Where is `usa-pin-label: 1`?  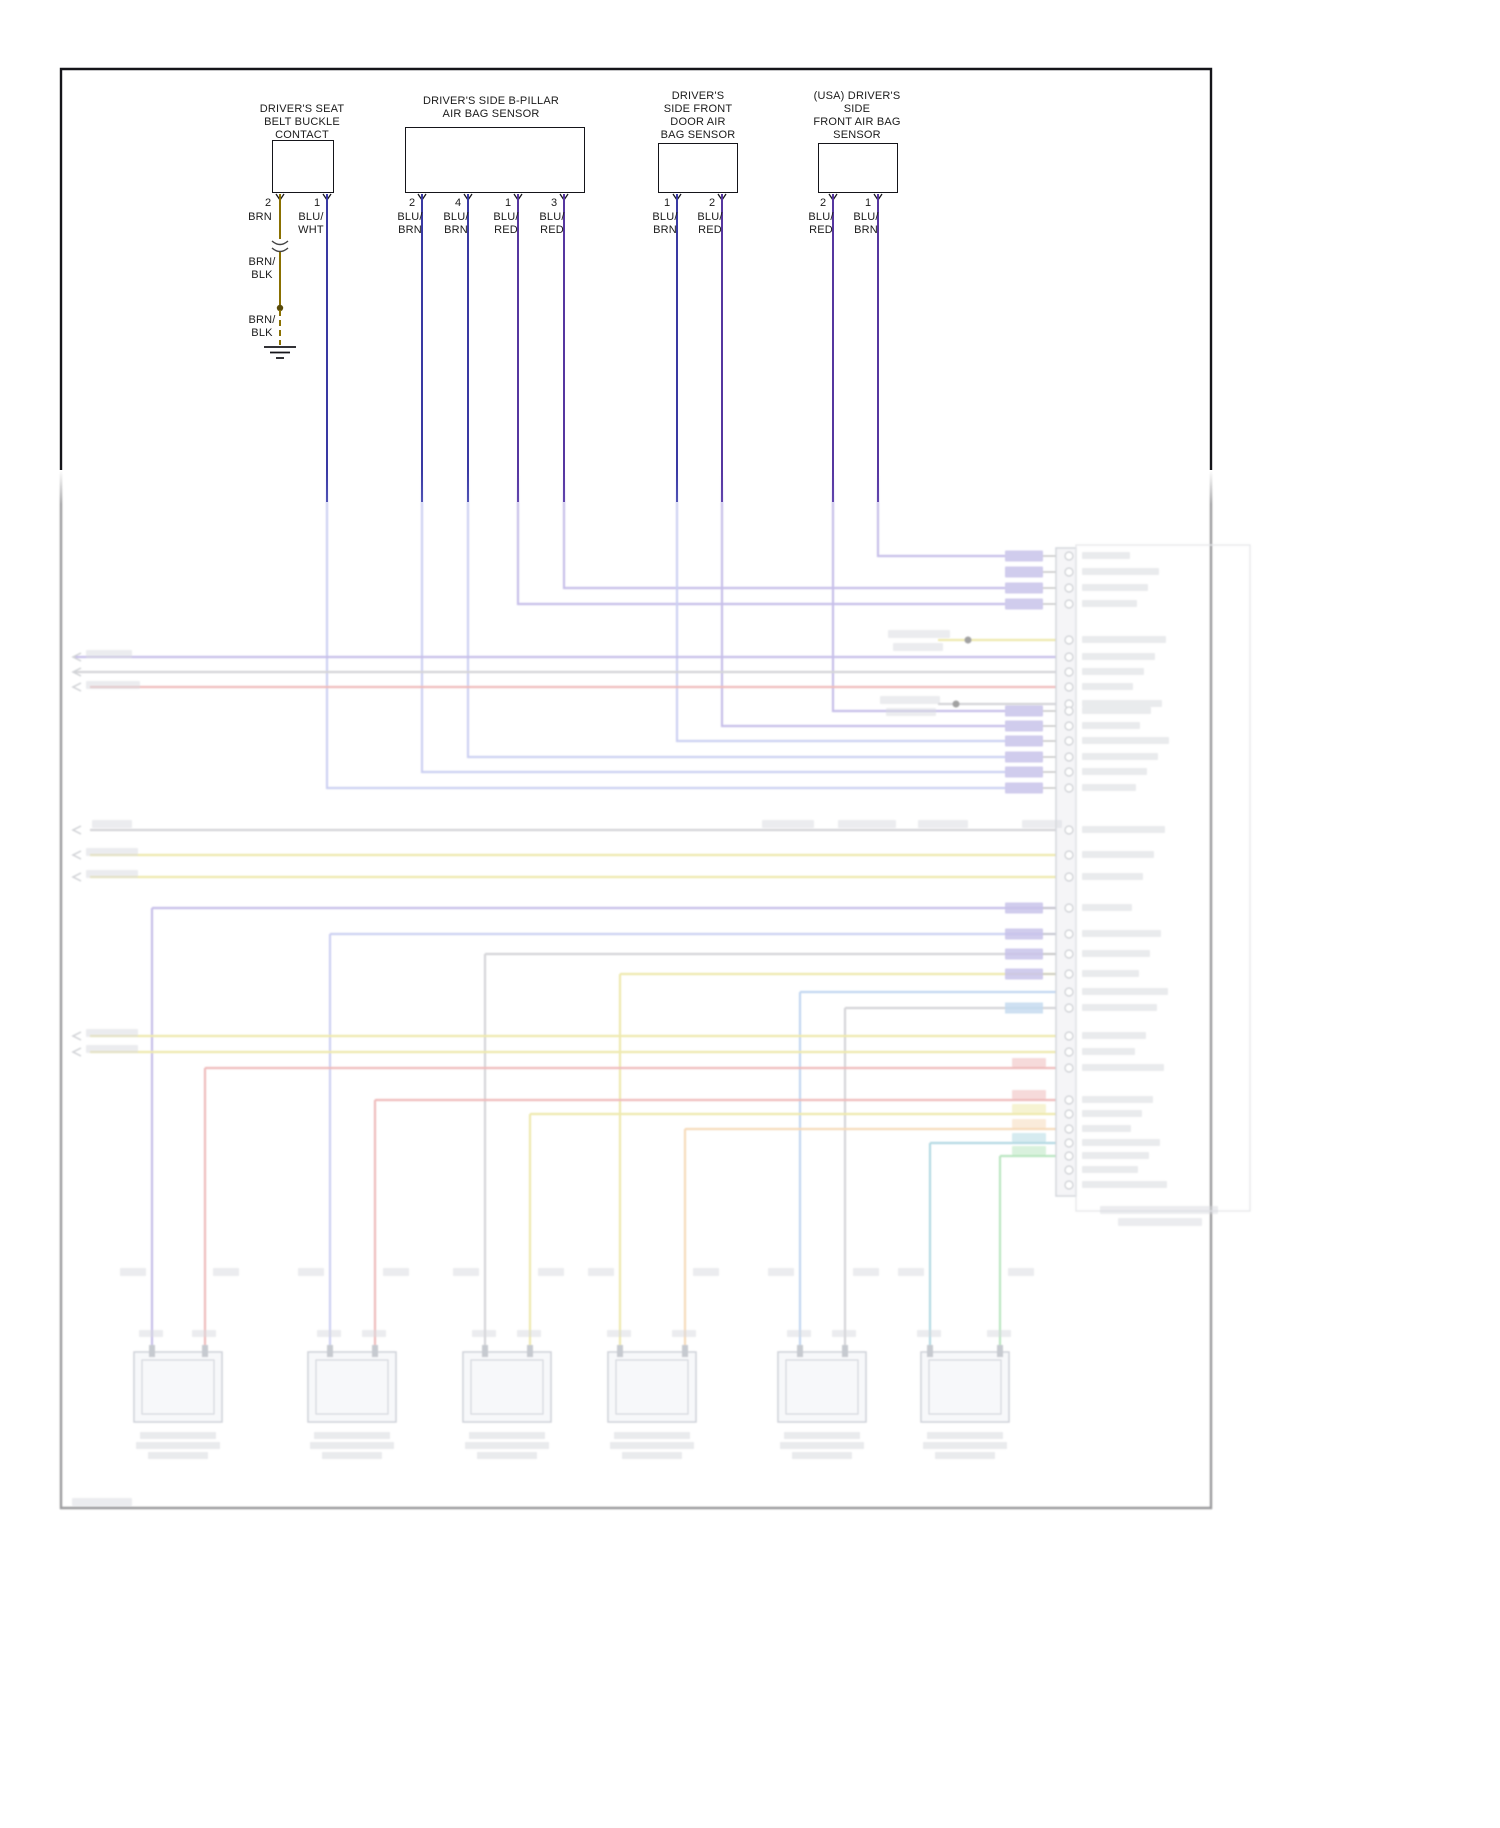
usa-pin-label: 1 is located at coordinates (868, 203).